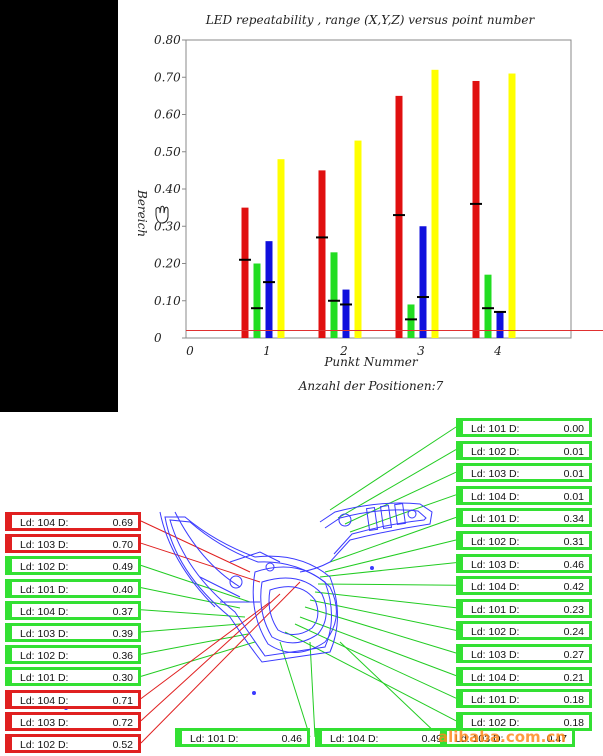 The width and height of the screenshot is (603, 756). What do you see at coordinates (524, 631) in the screenshot?
I see `callout-right: Ld: 102 D: 0.24` at bounding box center [524, 631].